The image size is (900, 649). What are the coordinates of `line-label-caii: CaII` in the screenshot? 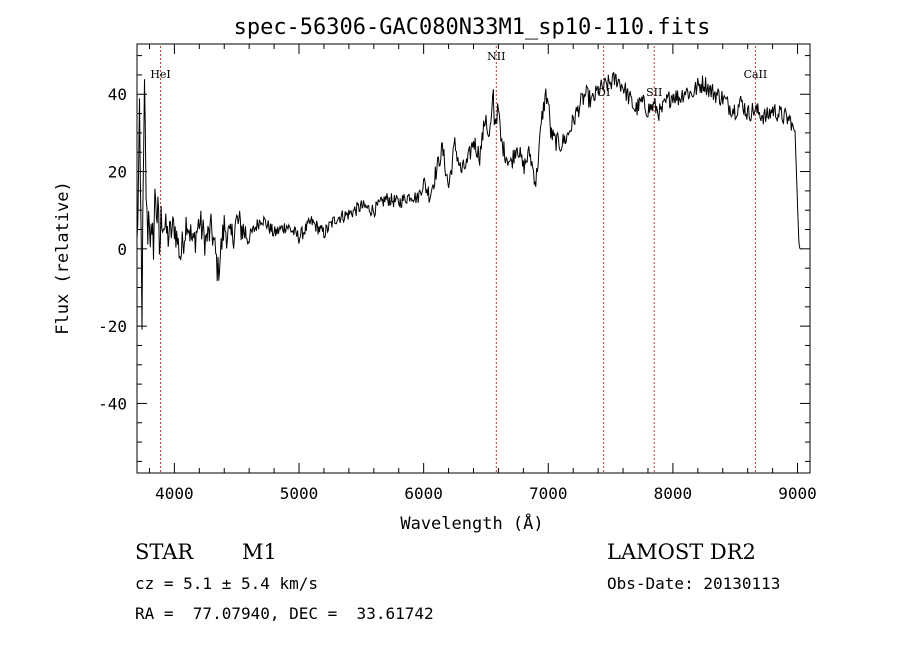 It's located at (756, 74).